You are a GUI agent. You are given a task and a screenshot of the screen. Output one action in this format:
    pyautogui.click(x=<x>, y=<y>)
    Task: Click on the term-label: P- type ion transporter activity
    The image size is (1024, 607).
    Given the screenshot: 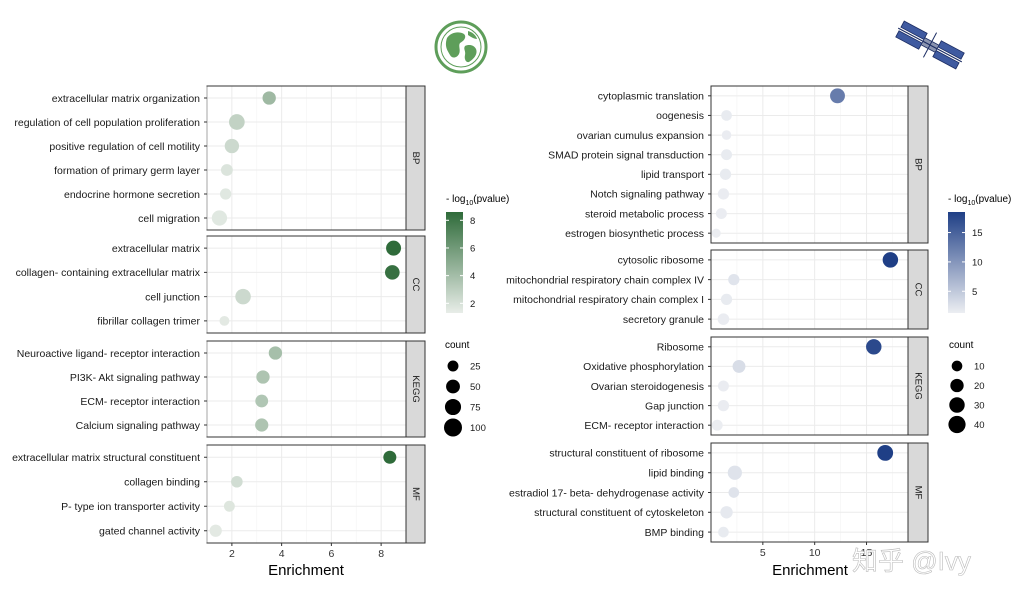 What is the action you would take?
    pyautogui.click(x=131, y=507)
    